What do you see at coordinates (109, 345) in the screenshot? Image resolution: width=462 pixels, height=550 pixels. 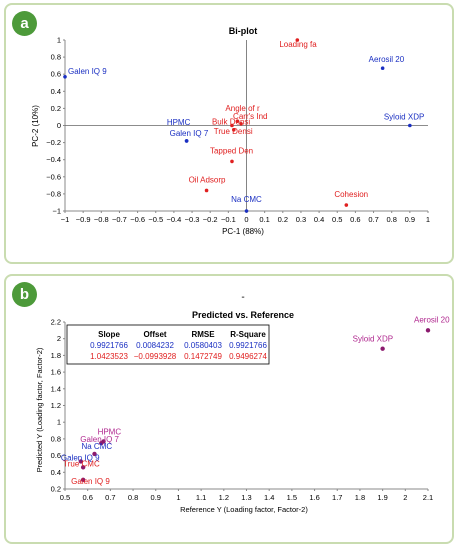 I see `stats-cell: 0.9921766` at bounding box center [109, 345].